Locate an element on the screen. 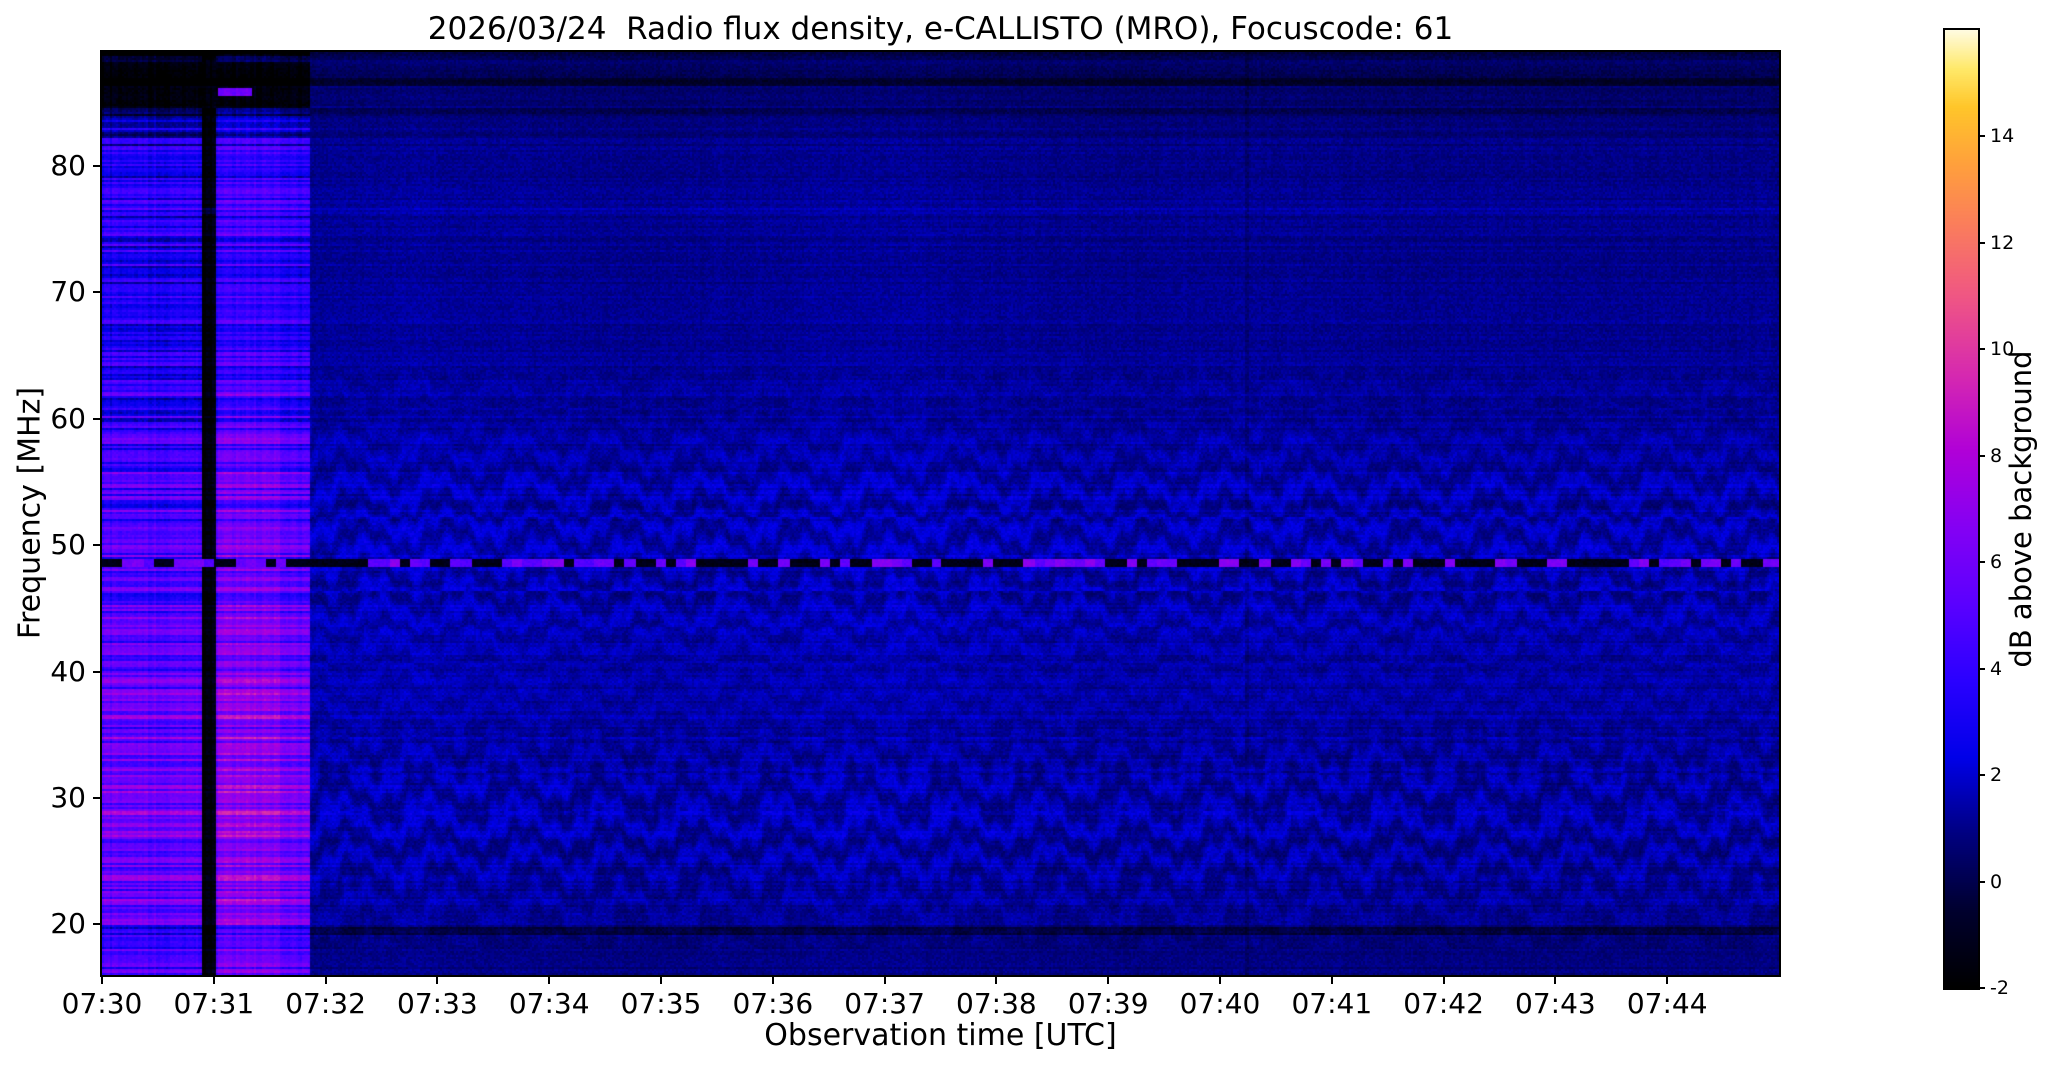 This screenshot has height=1067, width=2047. y-tick-label: 80 is located at coordinates (68, 165).